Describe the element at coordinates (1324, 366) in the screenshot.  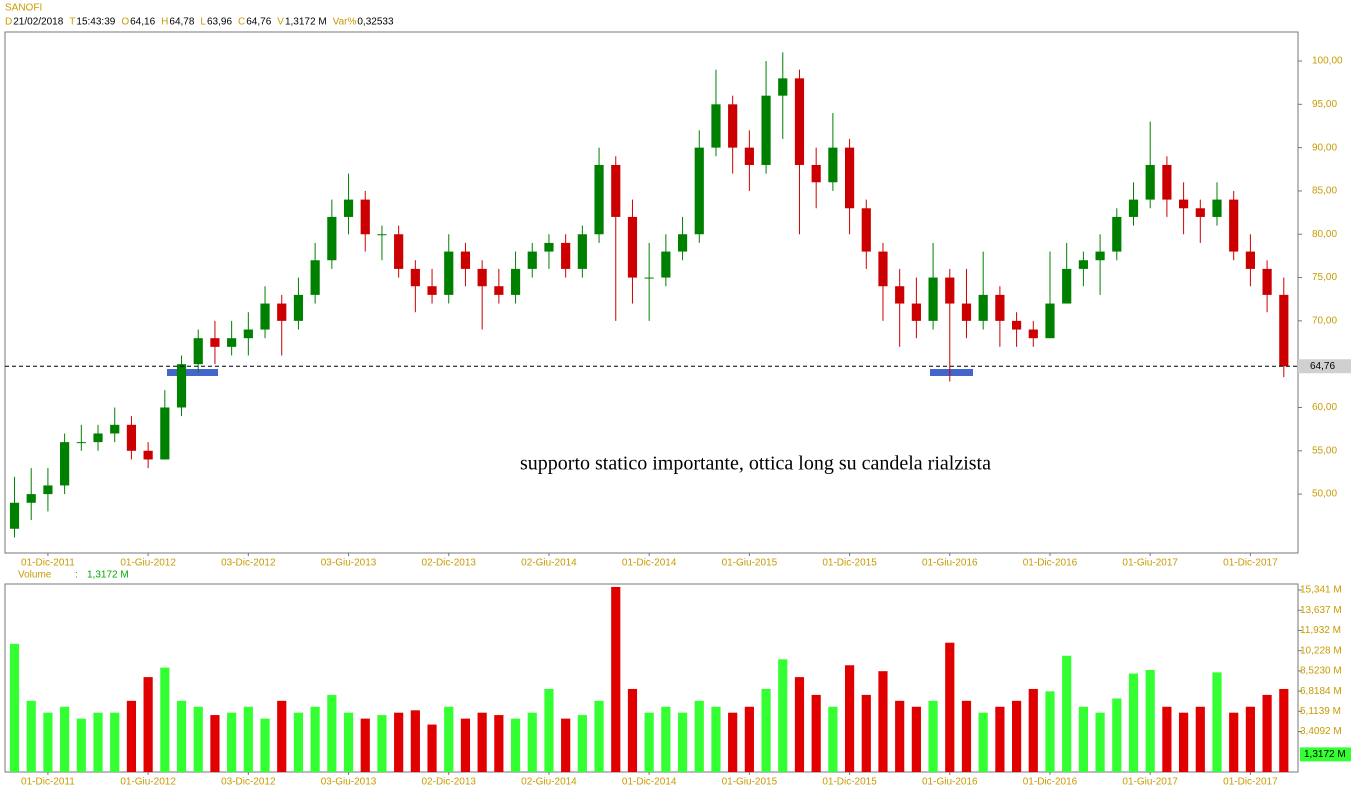
I see `price-marker-box` at that location.